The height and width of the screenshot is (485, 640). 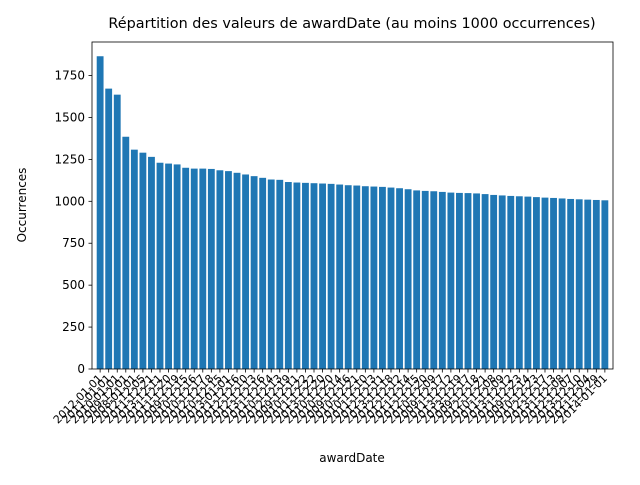 I want to click on y-tick-label: 0, so click(x=81, y=369).